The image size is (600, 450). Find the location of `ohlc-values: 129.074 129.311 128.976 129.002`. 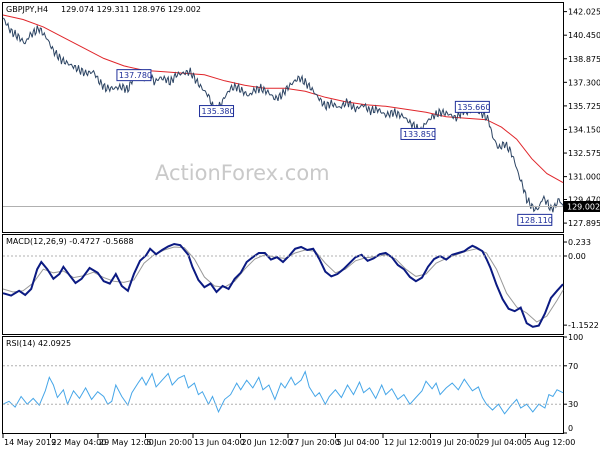

ohlc-values: 129.074 129.311 128.976 129.002 is located at coordinates (131, 9).